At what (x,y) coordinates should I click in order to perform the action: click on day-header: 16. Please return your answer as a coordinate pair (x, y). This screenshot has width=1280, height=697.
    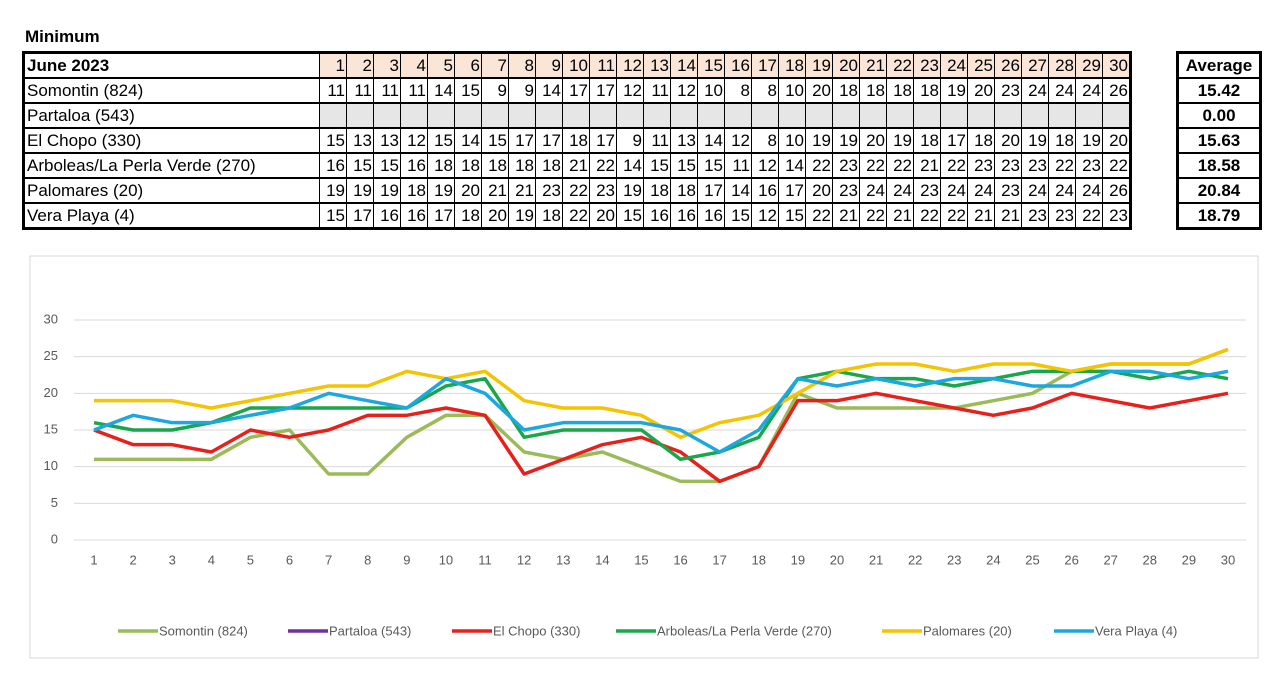
    Looking at the image, I should click on (738, 65).